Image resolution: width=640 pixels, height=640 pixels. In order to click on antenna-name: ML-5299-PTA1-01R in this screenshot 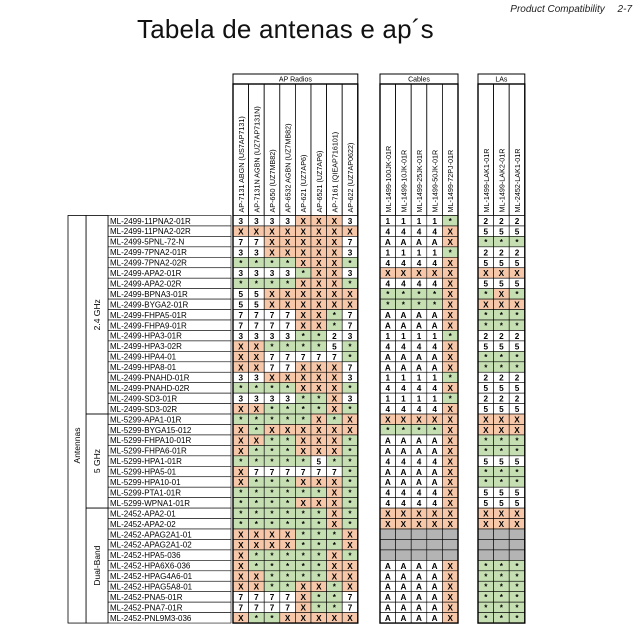, I will do `click(145, 492)`.